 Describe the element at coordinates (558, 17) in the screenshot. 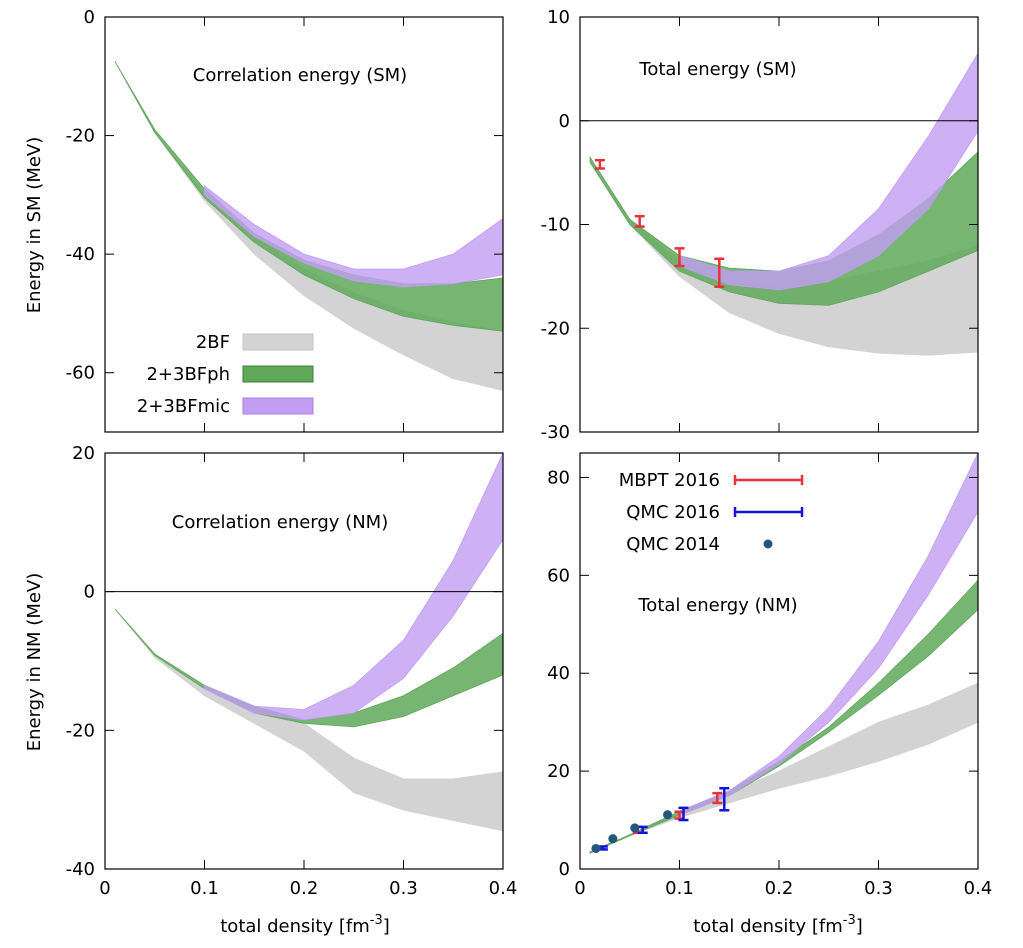

I see `ytick-label: 10` at that location.